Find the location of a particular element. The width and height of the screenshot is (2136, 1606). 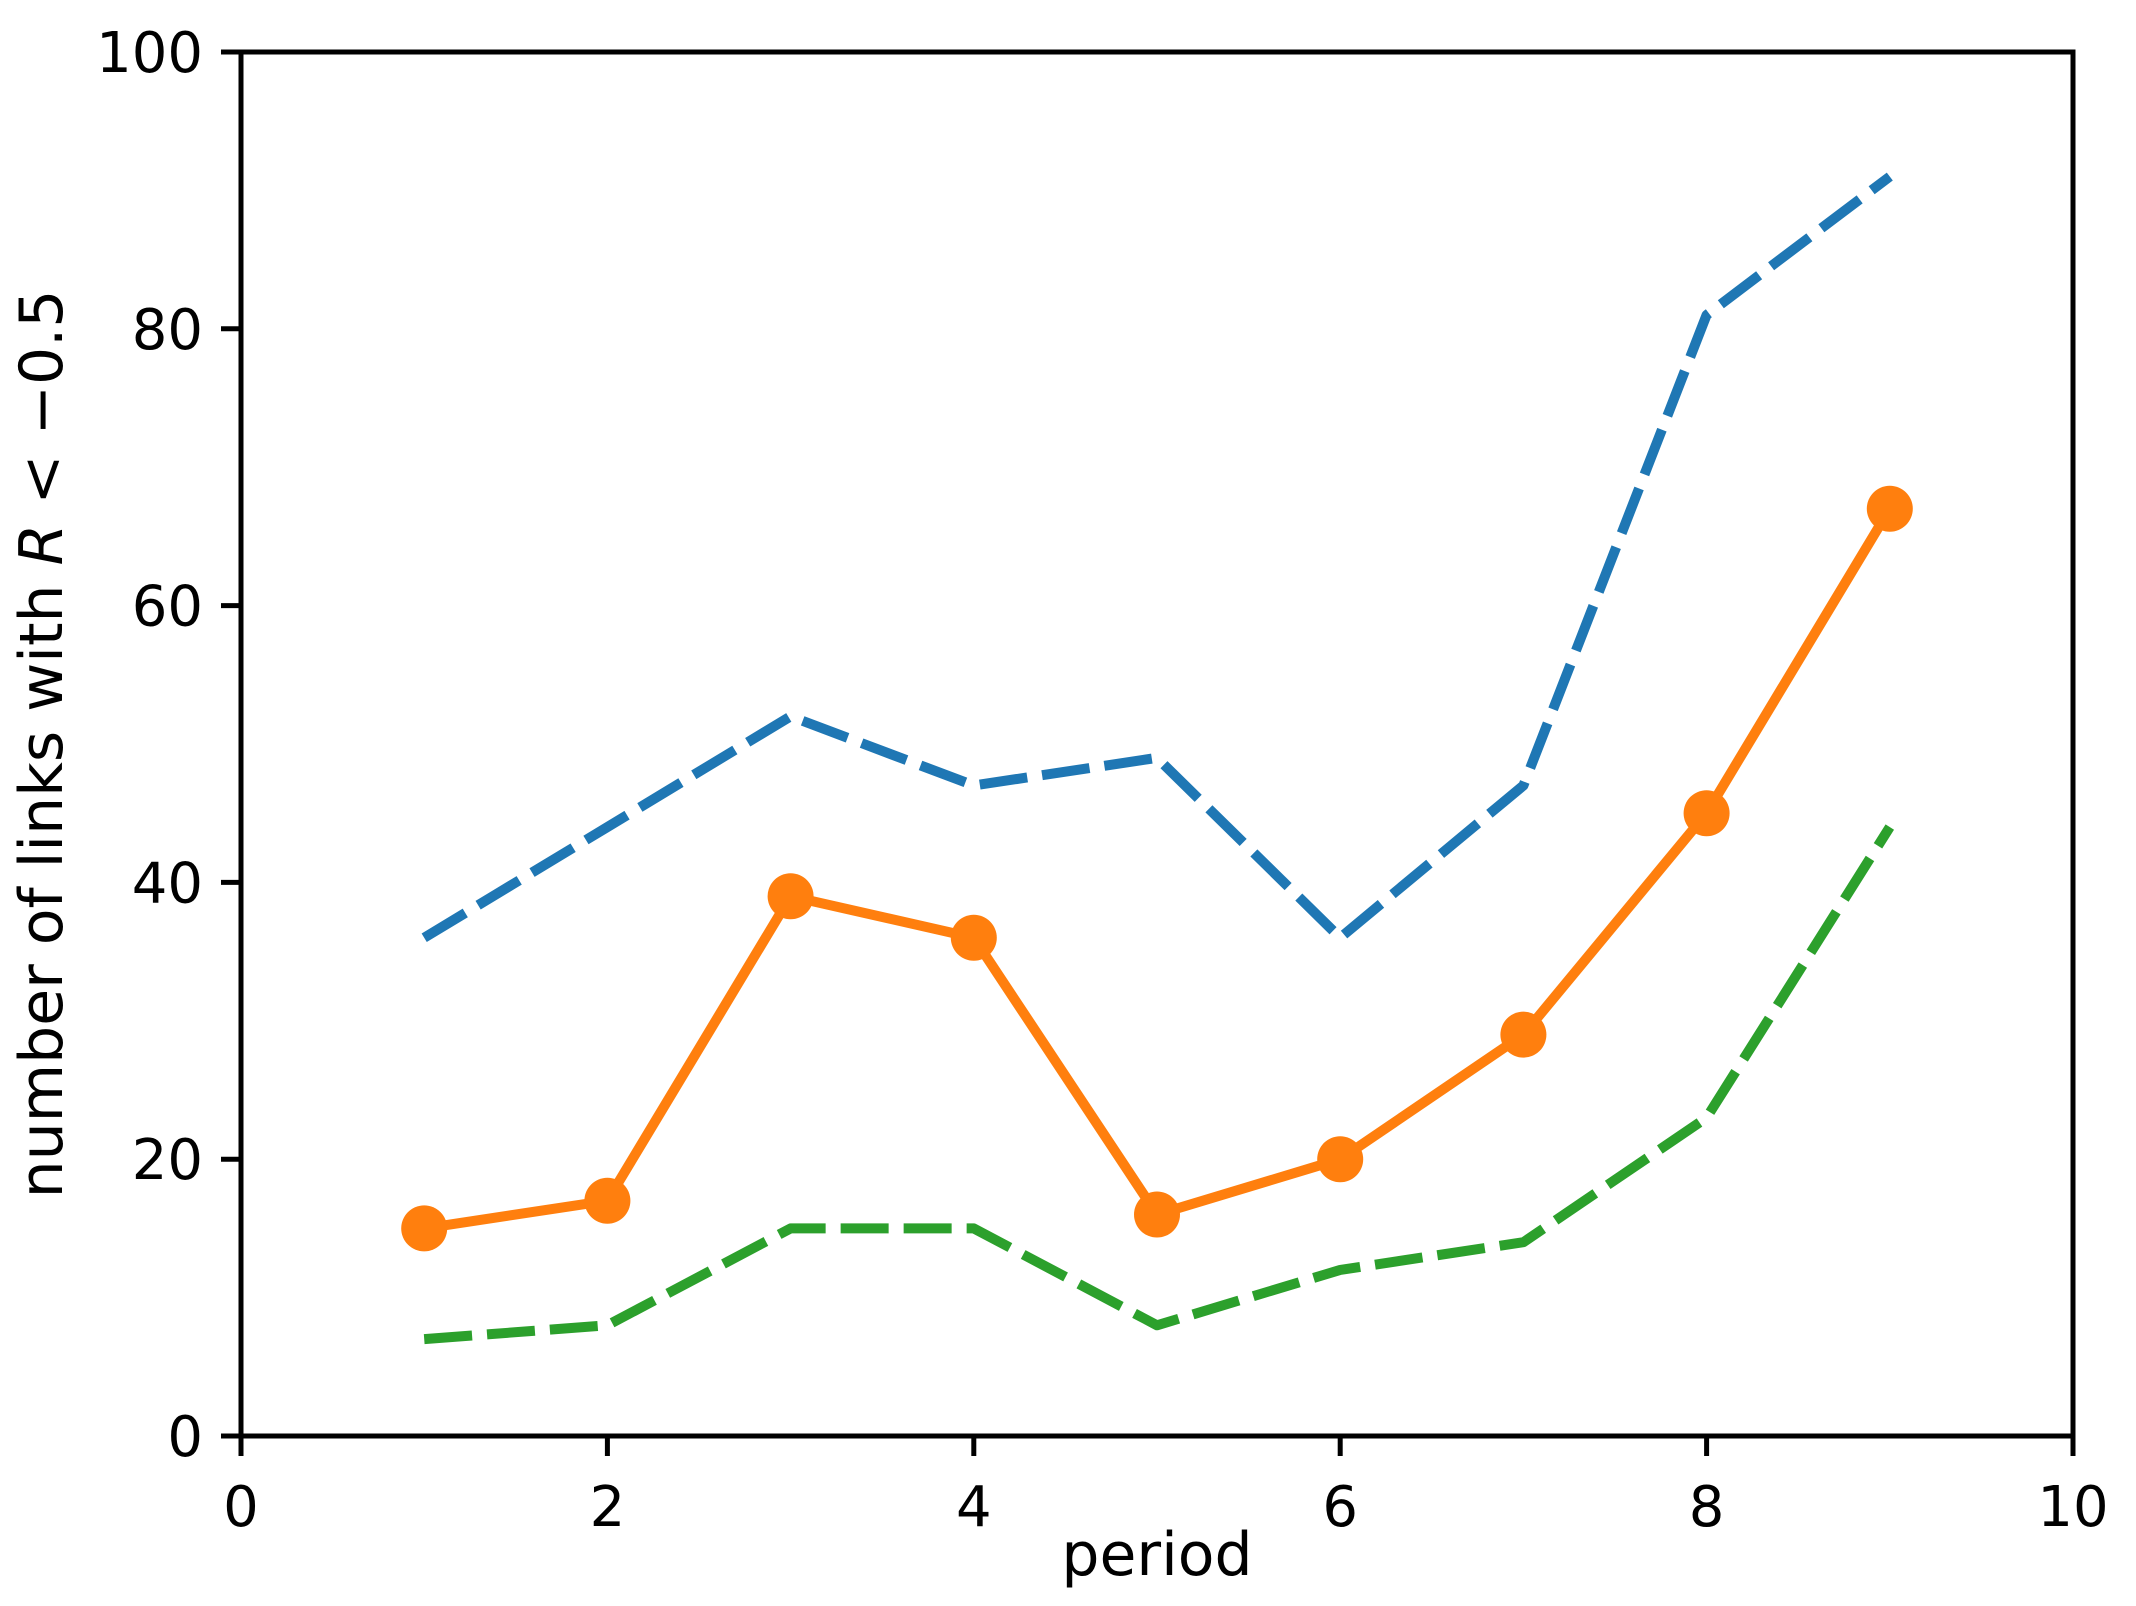

y-tick-label: 0 is located at coordinates (185, 1437).